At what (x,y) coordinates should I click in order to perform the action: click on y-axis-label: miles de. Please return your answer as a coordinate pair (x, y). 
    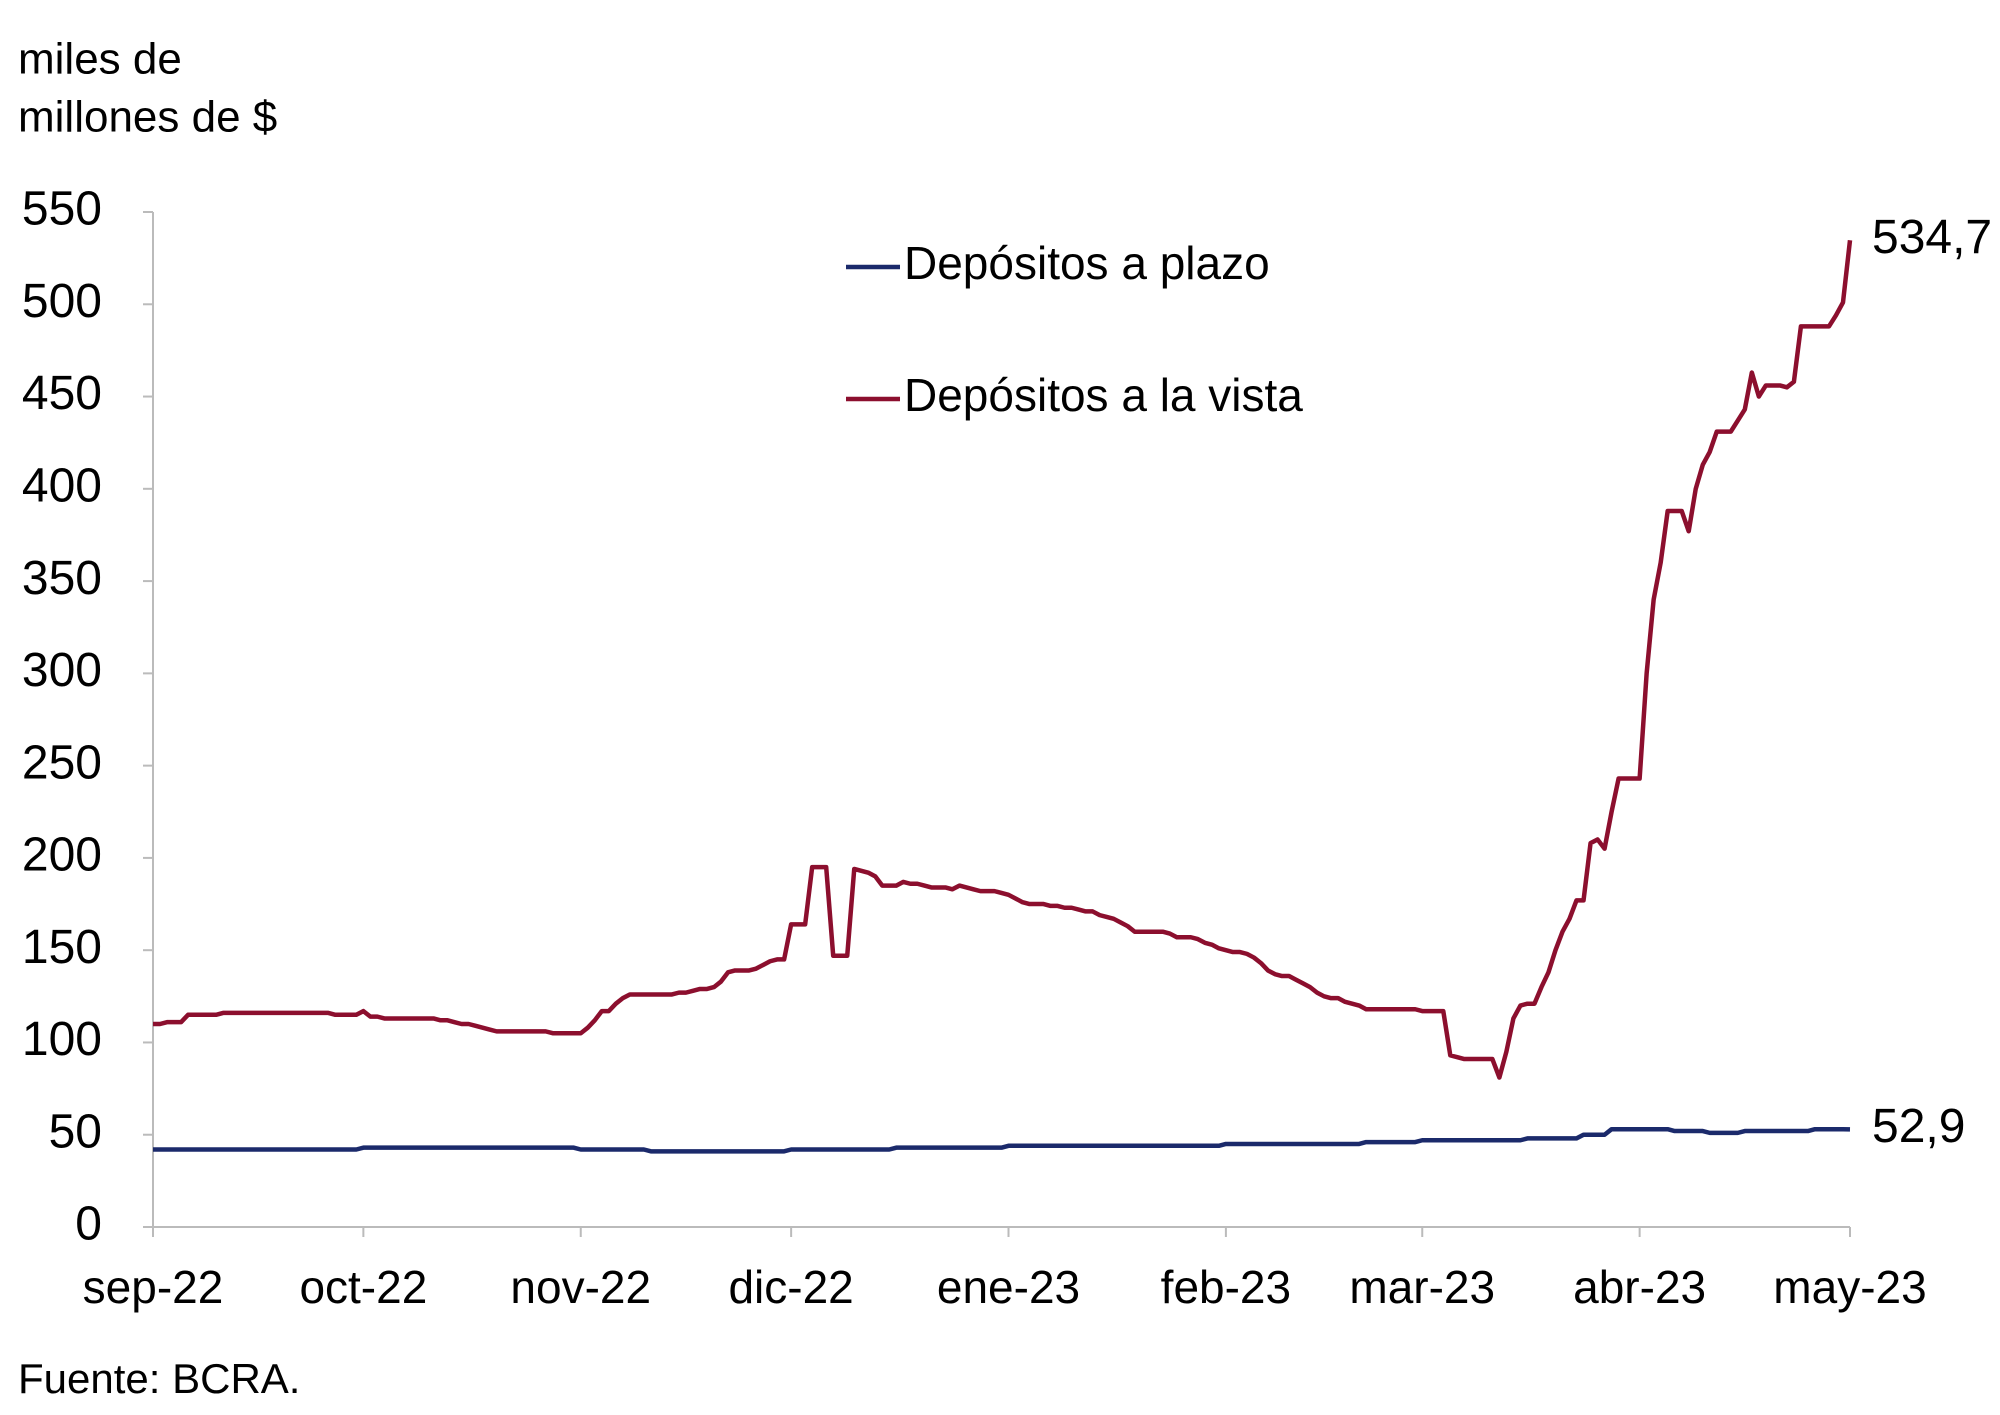
    Looking at the image, I should click on (100, 59).